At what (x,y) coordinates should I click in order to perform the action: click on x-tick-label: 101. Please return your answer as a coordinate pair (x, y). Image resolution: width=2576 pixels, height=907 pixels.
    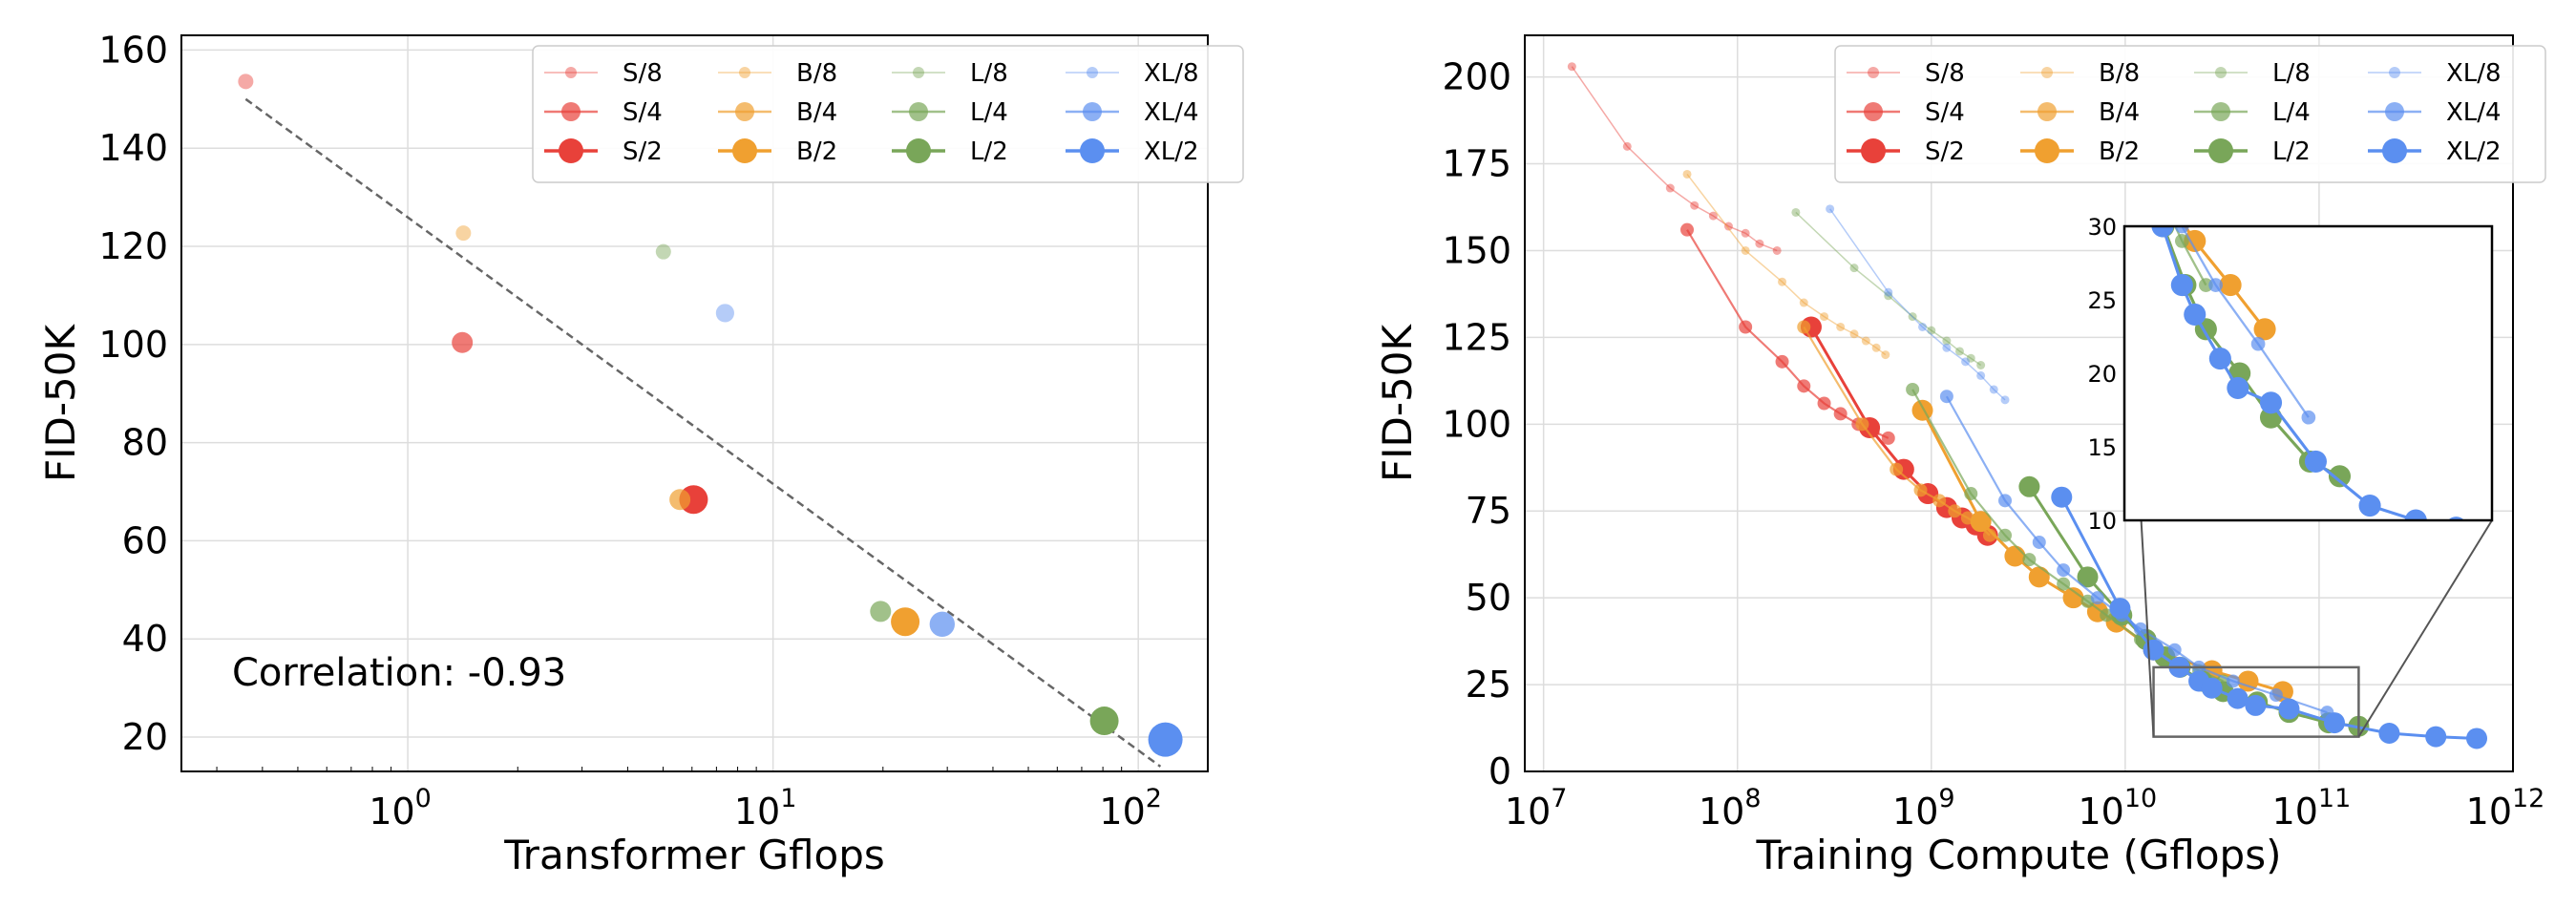
    Looking at the image, I should click on (765, 808).